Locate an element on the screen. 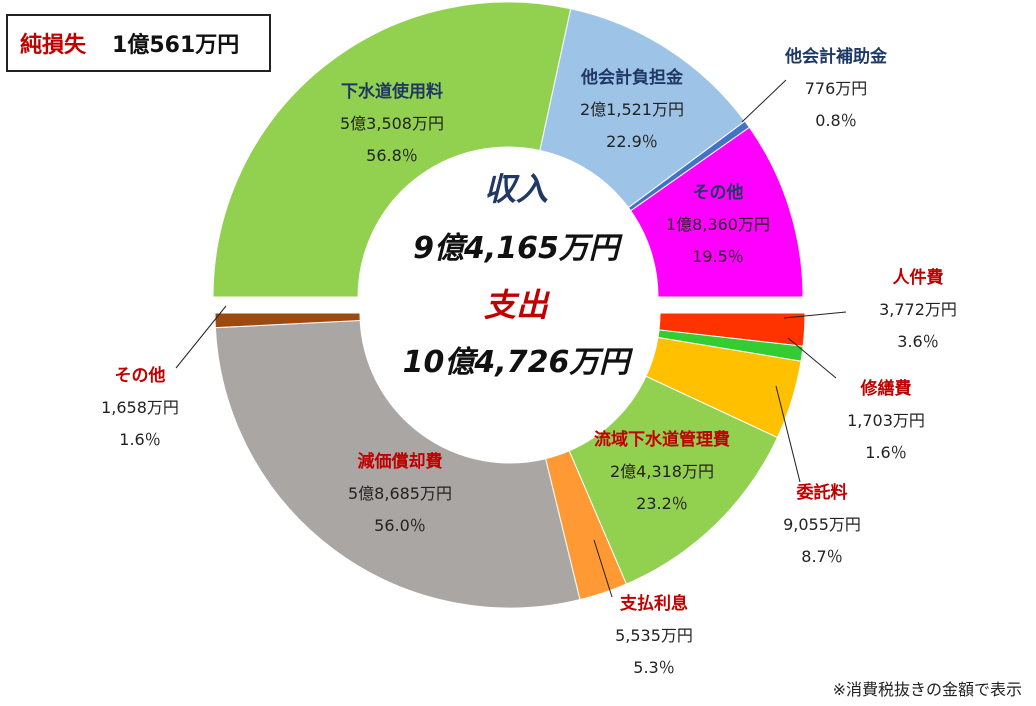 This screenshot has width=1036, height=706. slice-label-percent-0-3: 19.5％ is located at coordinates (718, 256).